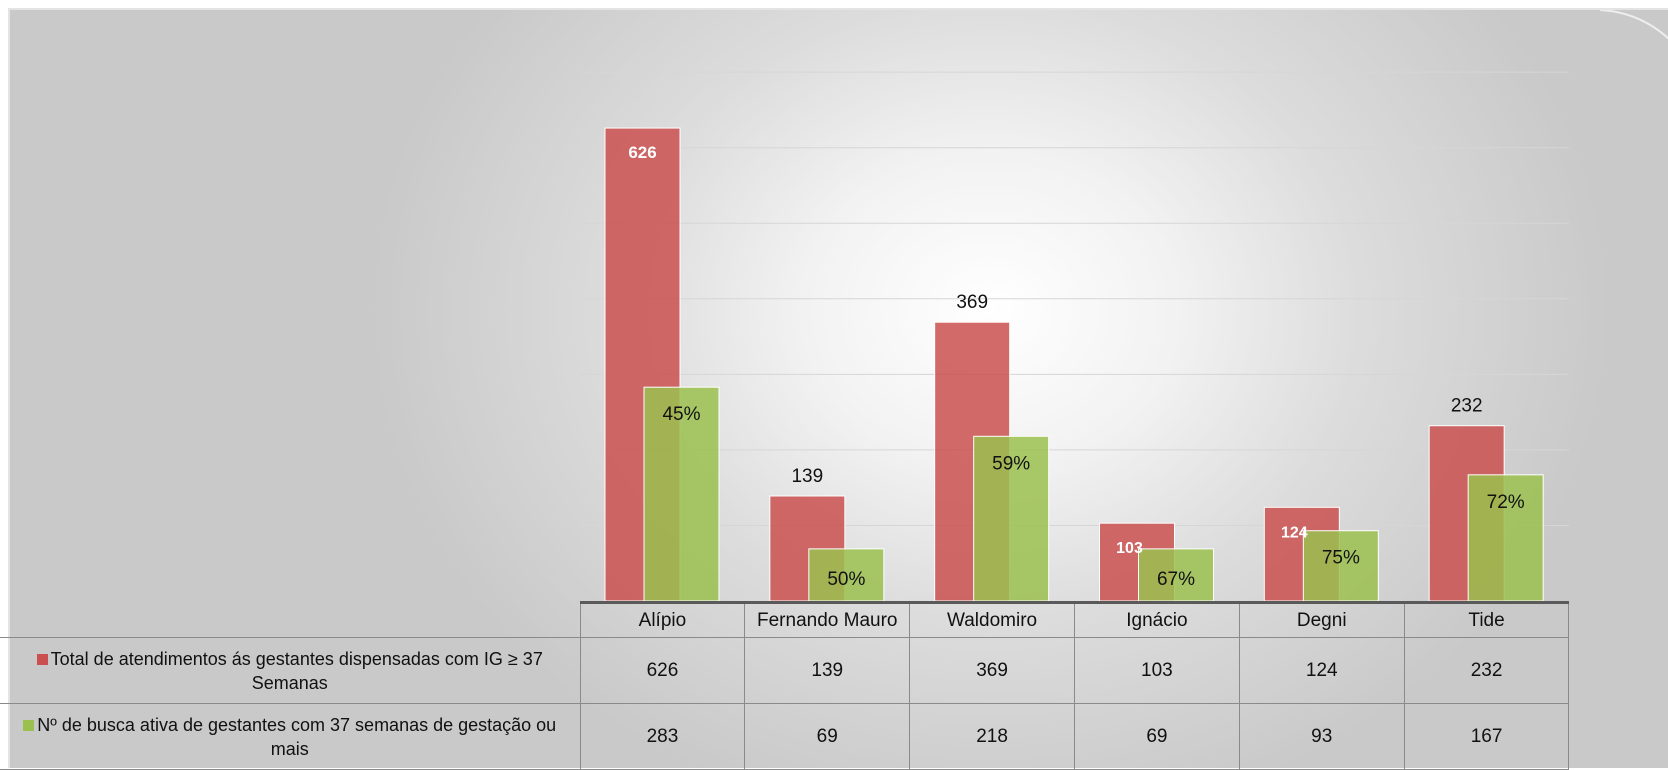 Image resolution: width=1668 pixels, height=770 pixels. What do you see at coordinates (1486, 619) in the screenshot?
I see `category-label: Tide` at bounding box center [1486, 619].